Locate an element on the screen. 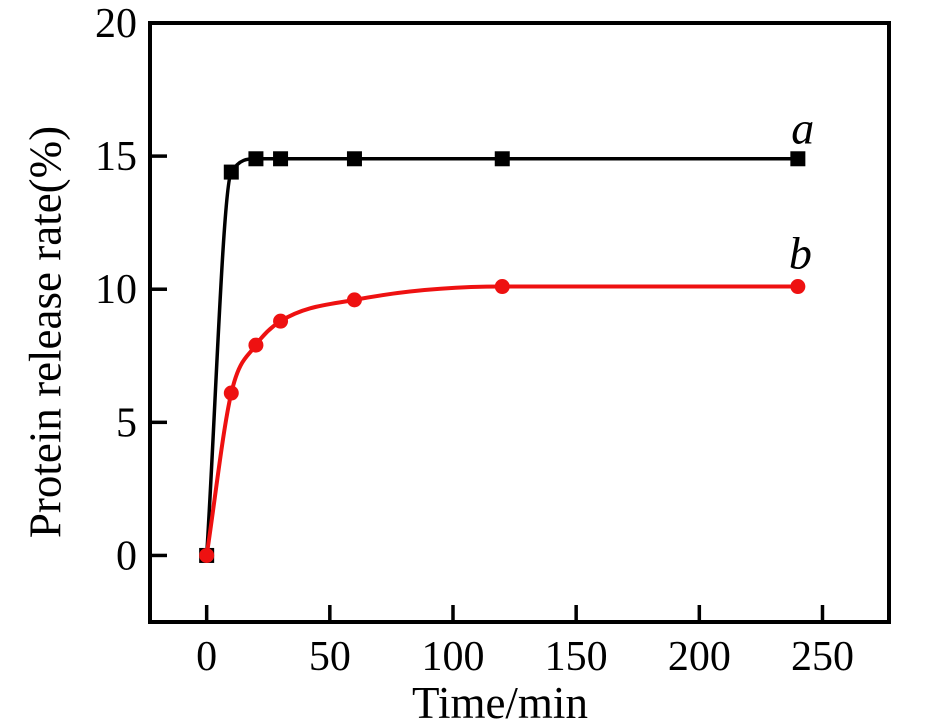 This screenshot has width=932, height=724. series-label-a: a is located at coordinates (802, 127).